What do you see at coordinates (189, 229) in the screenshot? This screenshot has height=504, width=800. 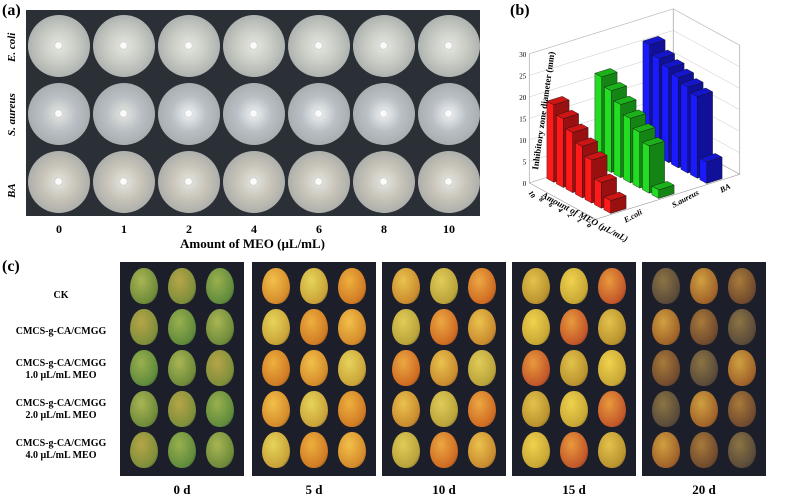 I see `dose-label: 2` at bounding box center [189, 229].